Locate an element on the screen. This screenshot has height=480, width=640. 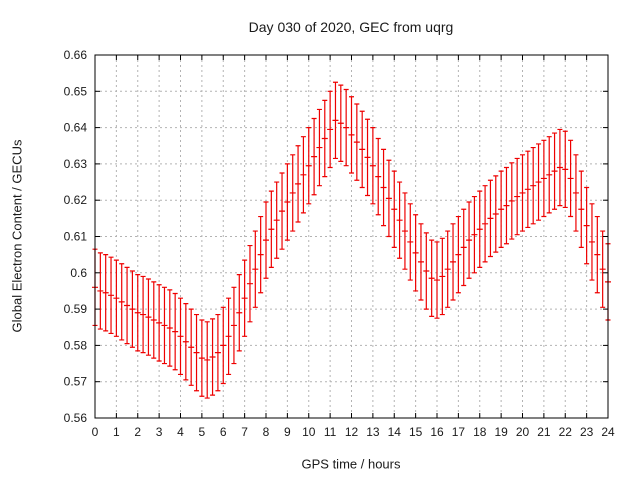
y-tick-label: 0.58 is located at coordinates (76, 345).